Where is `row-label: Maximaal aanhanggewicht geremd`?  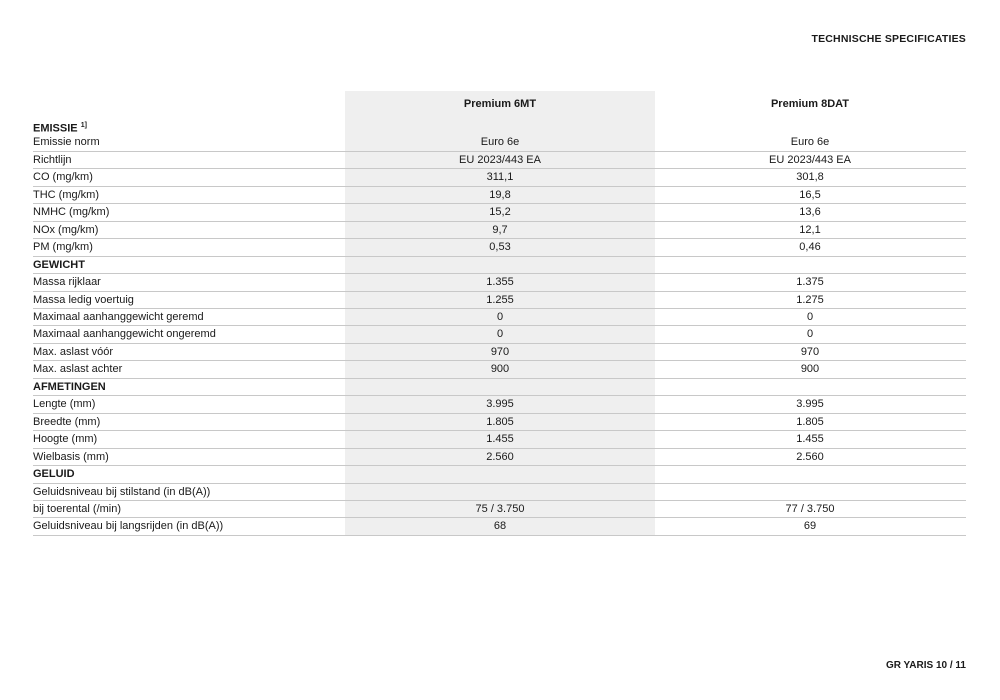
row-label: Maximaal aanhanggewicht geremd is located at coordinates (189, 317).